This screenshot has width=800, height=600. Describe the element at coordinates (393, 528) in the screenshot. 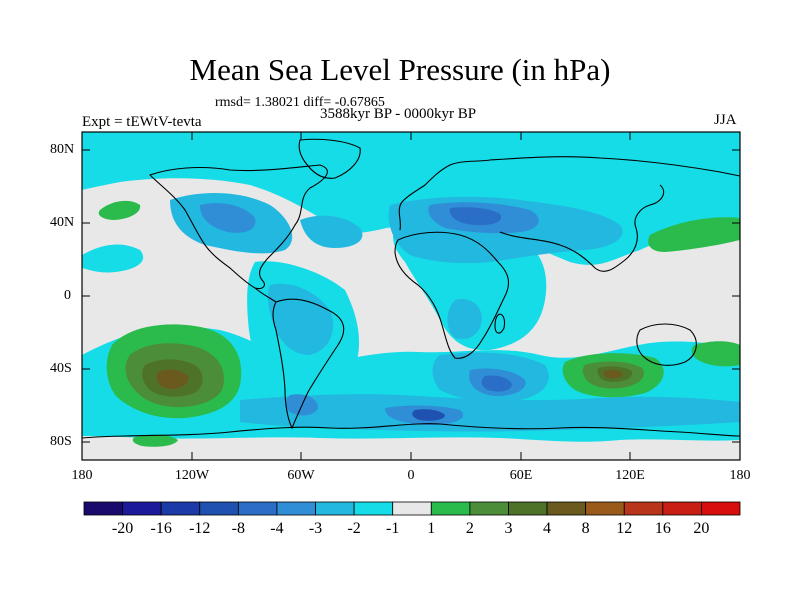

I see `colorbar-tick-label: -1` at that location.